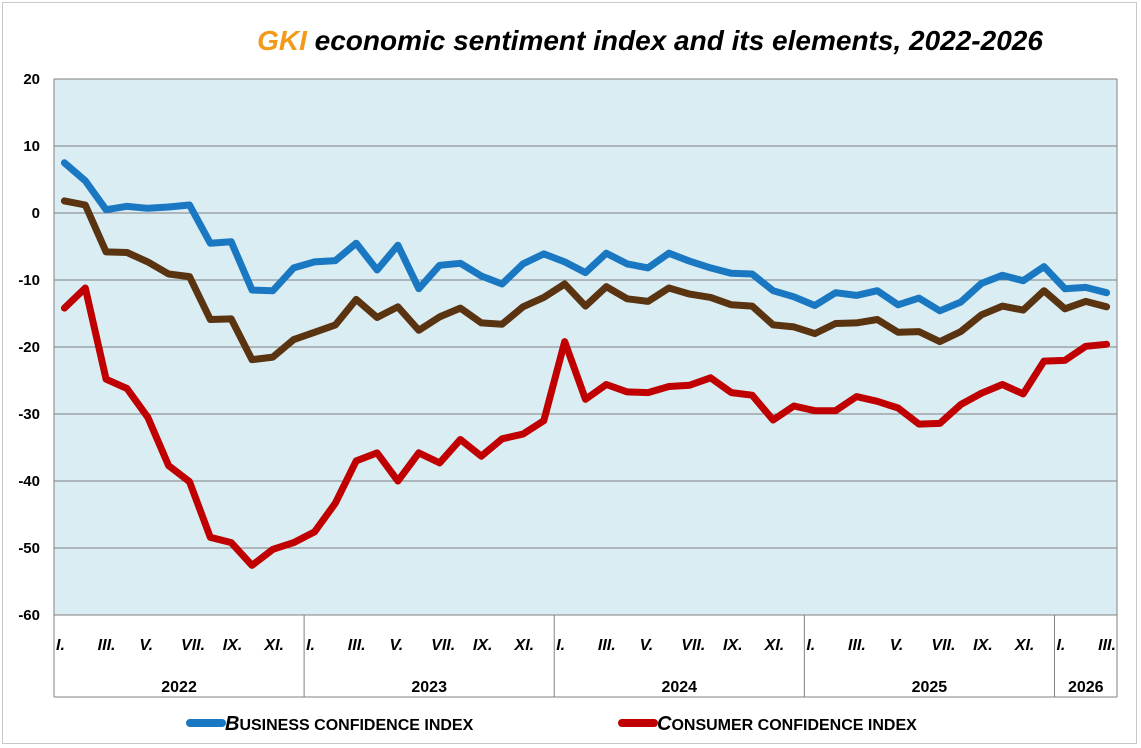  I want to click on legend-label: BUSINESS CONFIDENCE INDEX, so click(349, 724).